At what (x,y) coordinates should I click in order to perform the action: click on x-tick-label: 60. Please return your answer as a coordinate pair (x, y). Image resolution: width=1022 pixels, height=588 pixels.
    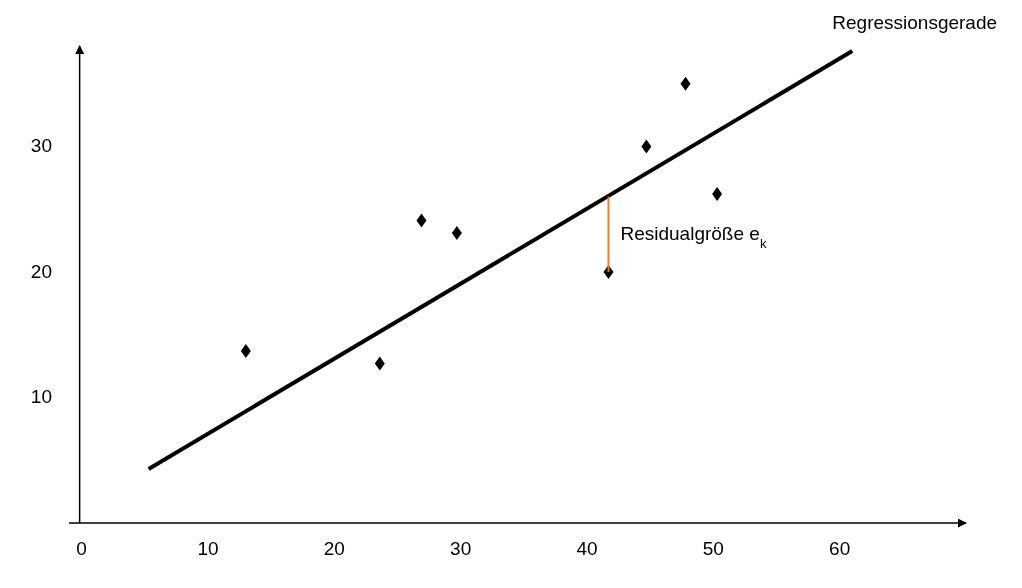
    Looking at the image, I should click on (840, 548).